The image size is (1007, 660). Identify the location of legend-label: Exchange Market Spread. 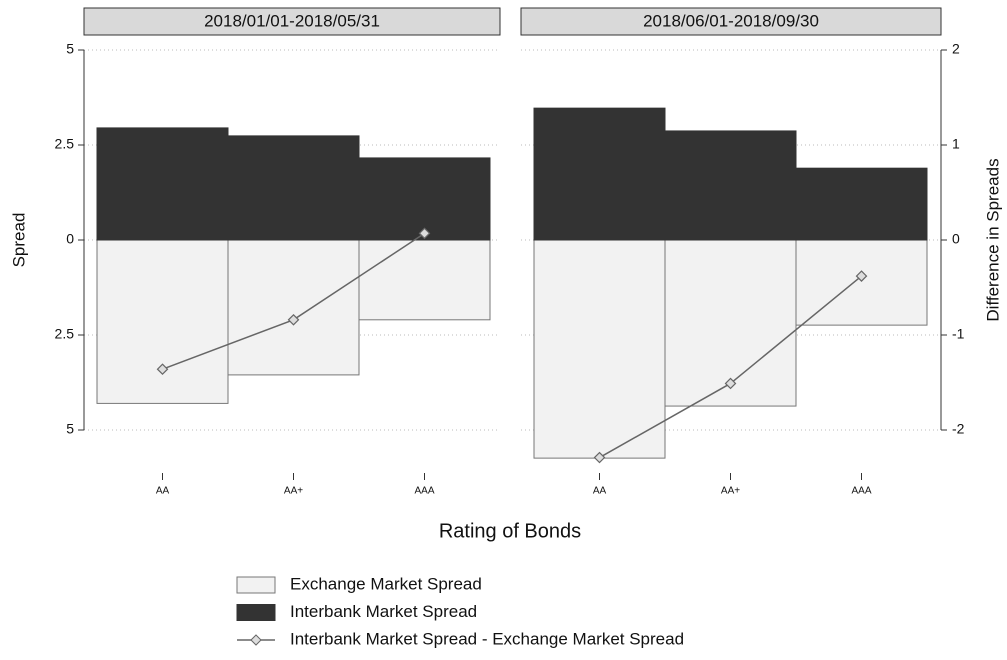
(386, 583).